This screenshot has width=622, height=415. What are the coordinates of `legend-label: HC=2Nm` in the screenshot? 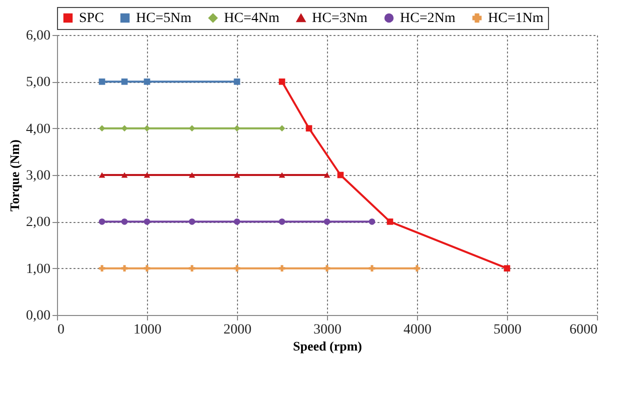 It's located at (428, 18).